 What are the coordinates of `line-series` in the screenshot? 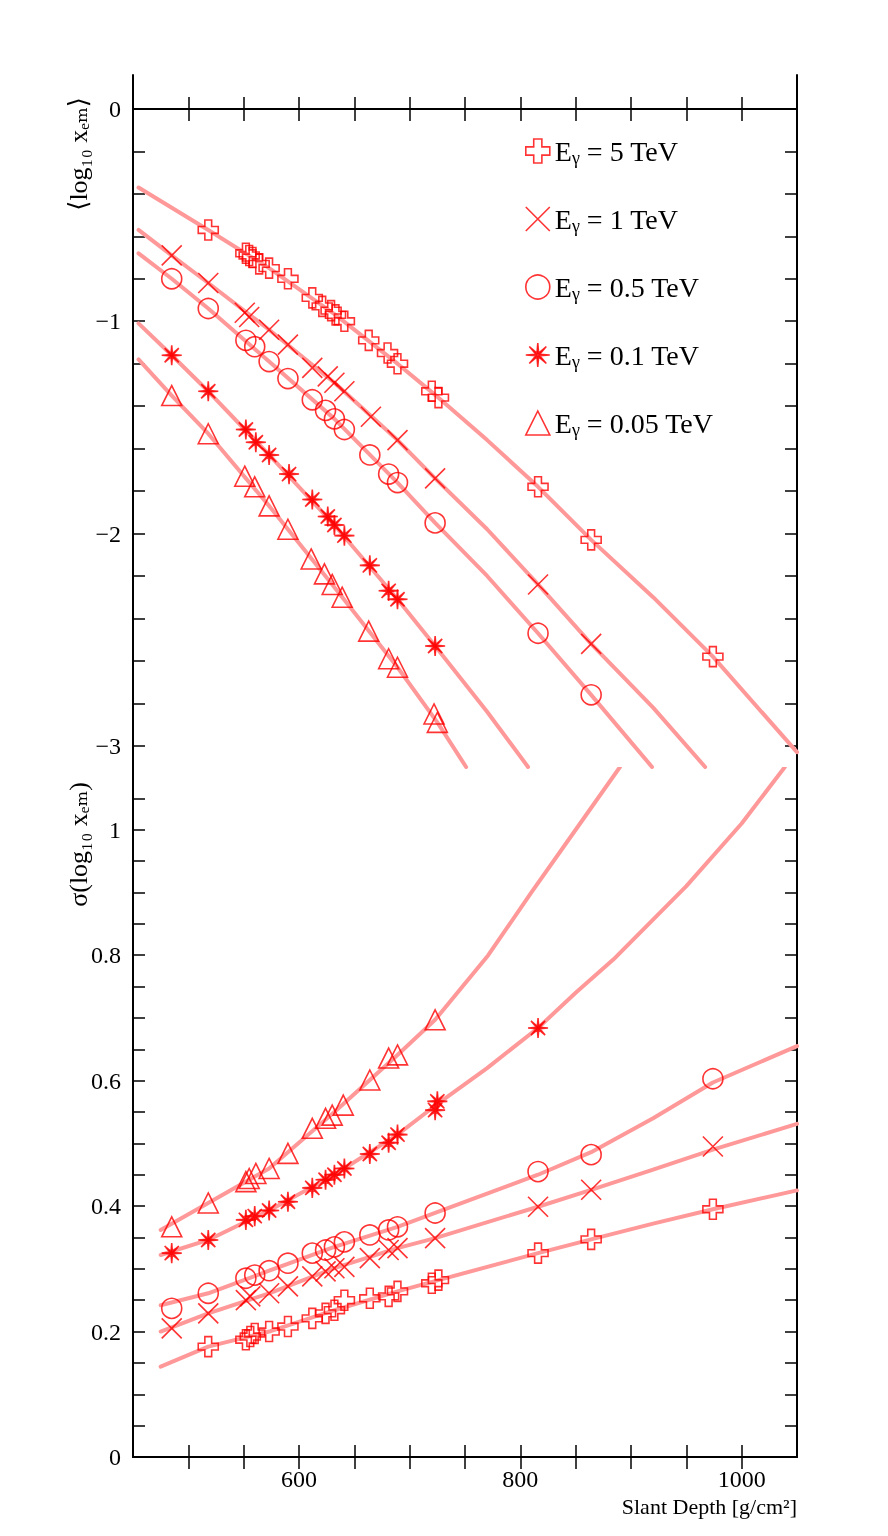 It's located at (478, 1176).